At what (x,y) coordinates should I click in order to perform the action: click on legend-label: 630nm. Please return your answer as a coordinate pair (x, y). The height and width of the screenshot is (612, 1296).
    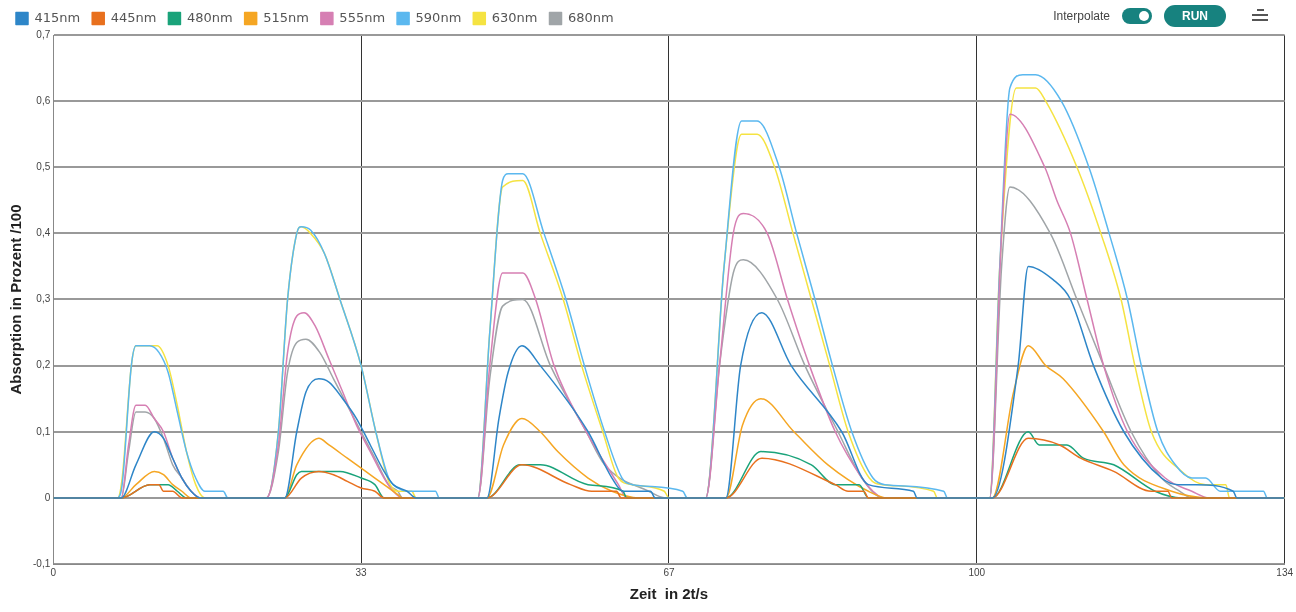
    Looking at the image, I should click on (514, 17).